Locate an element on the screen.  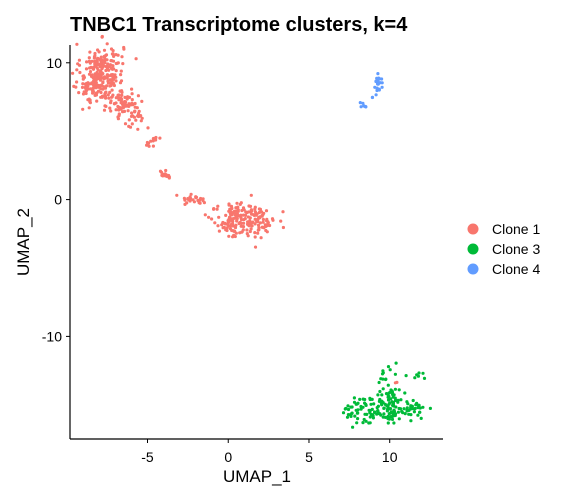
y-tick-label: -10 is located at coordinates (52, 336).